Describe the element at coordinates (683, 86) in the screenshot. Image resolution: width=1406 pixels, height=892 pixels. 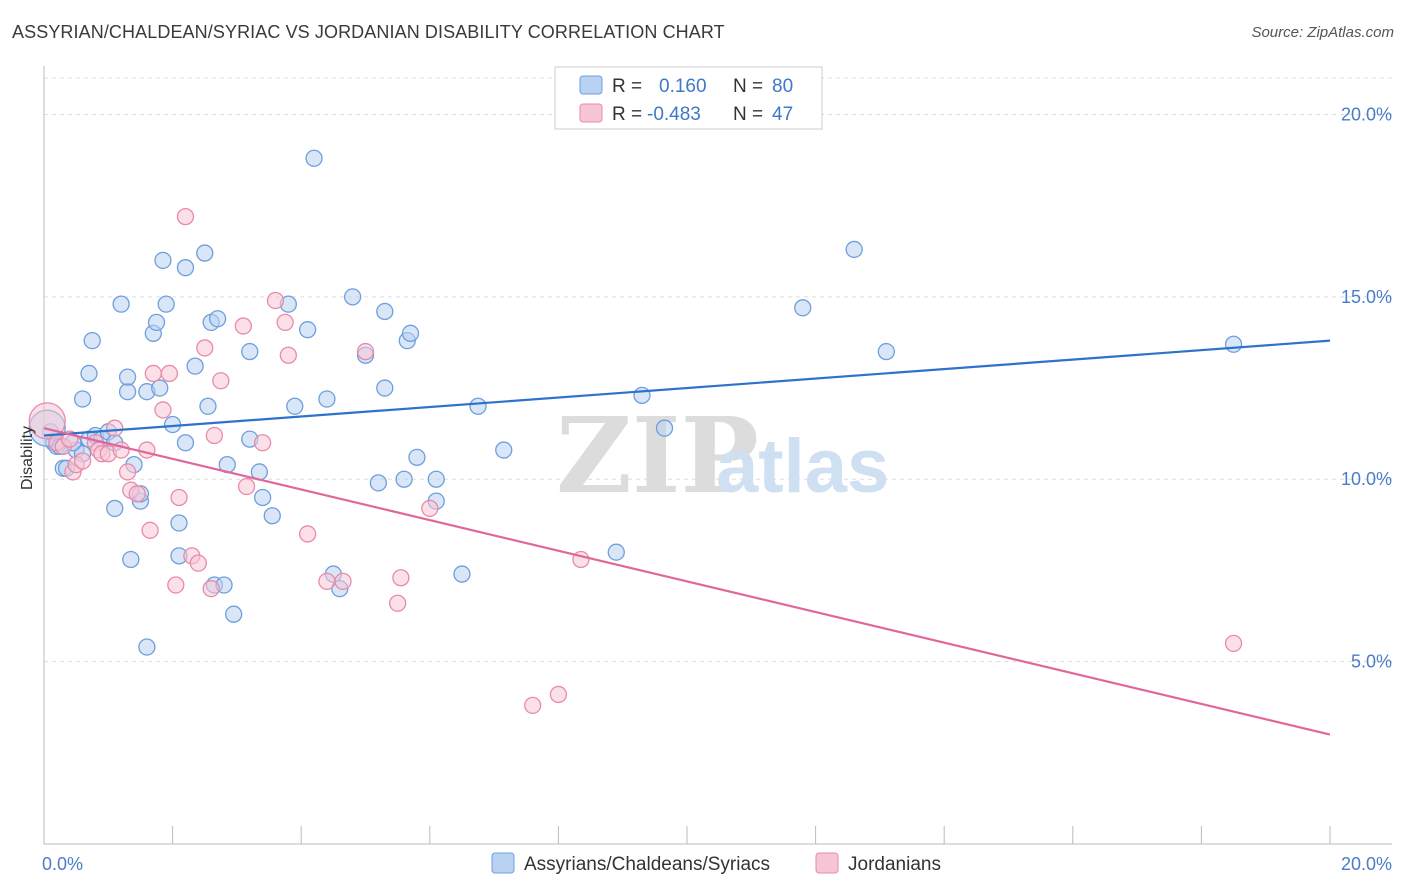
I see `stats-legend-r-value: 0.160` at that location.